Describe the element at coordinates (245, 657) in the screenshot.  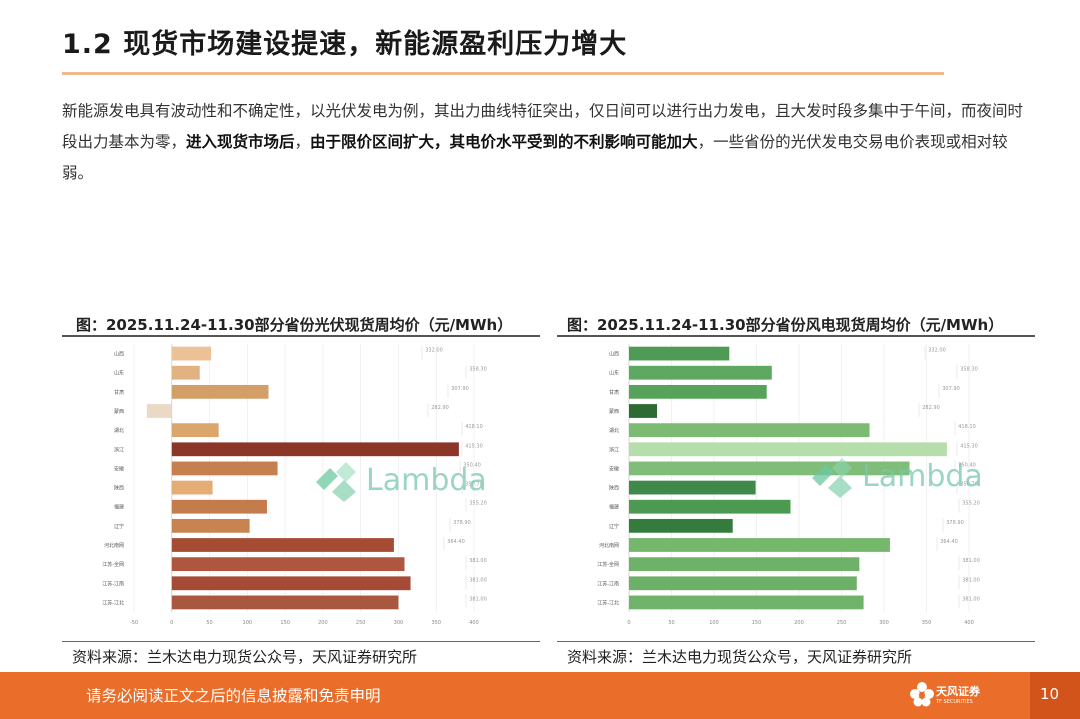
I see `pv-figure-source: 资料来源：兰木达电力现货公众号，天风证券研究所` at that location.